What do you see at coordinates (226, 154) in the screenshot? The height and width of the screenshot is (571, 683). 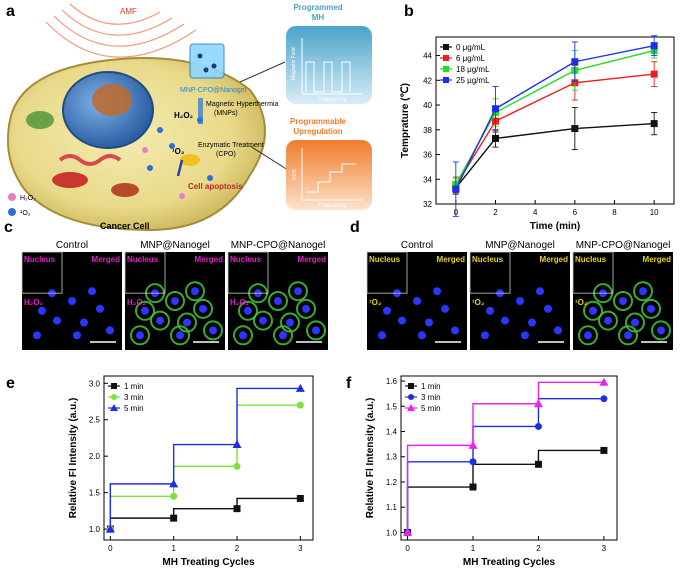 I see `enz-sub-label: (CPO)` at bounding box center [226, 154].